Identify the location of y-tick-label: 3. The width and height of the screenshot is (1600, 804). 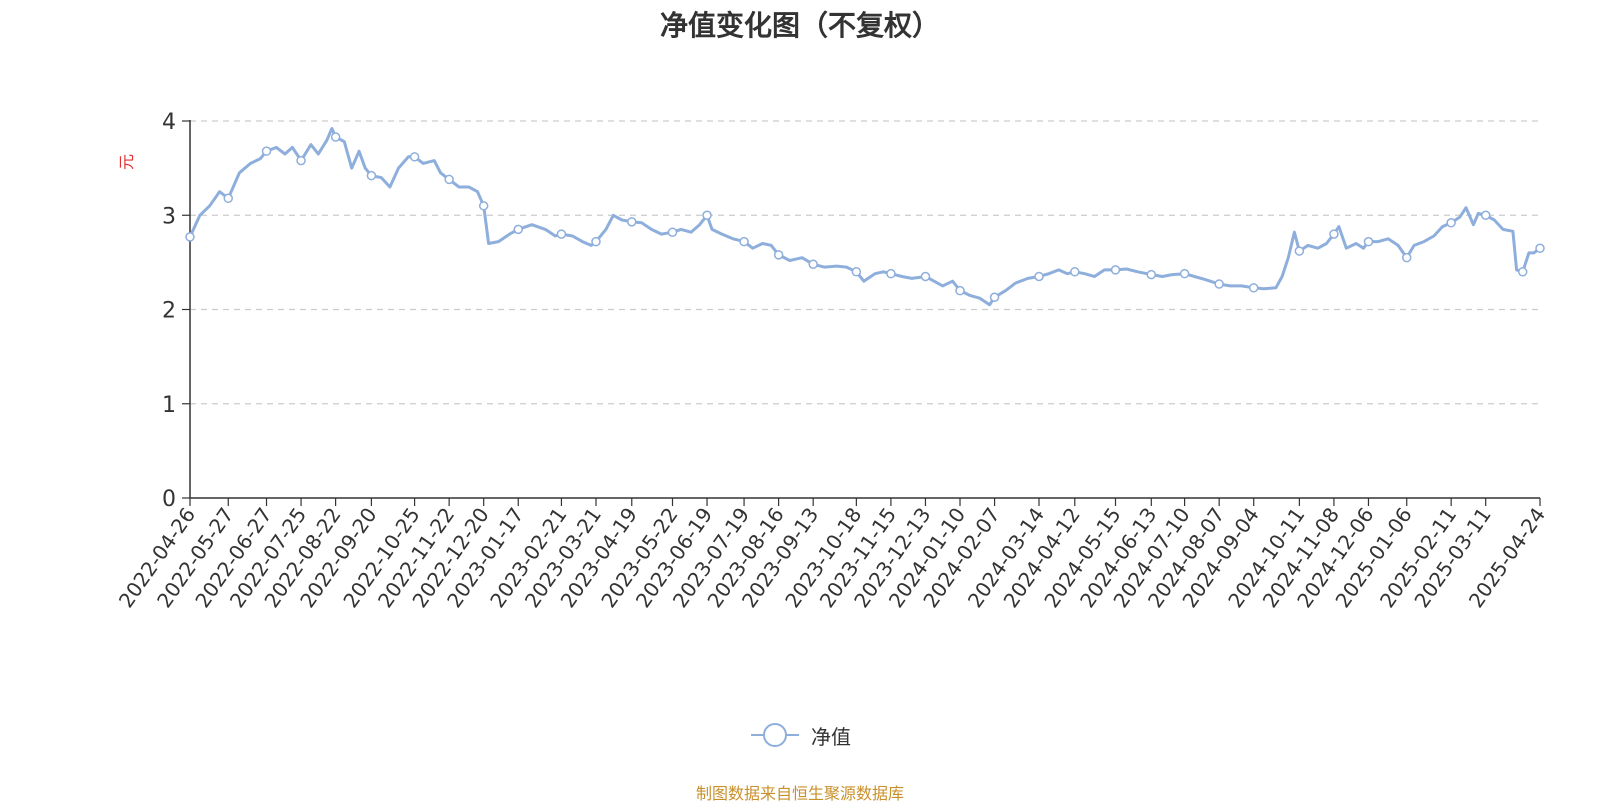
(169, 216).